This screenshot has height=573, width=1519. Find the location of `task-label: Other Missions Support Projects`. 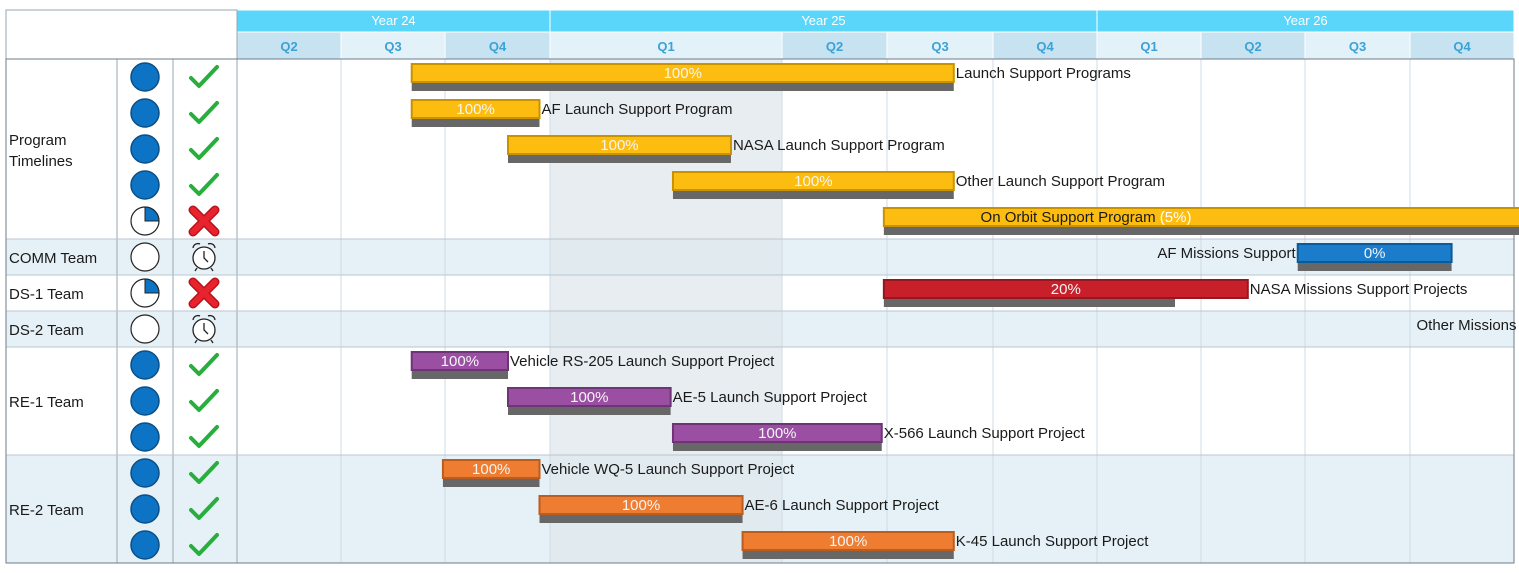

task-label: Other Missions Support Projects is located at coordinates (1468, 325).